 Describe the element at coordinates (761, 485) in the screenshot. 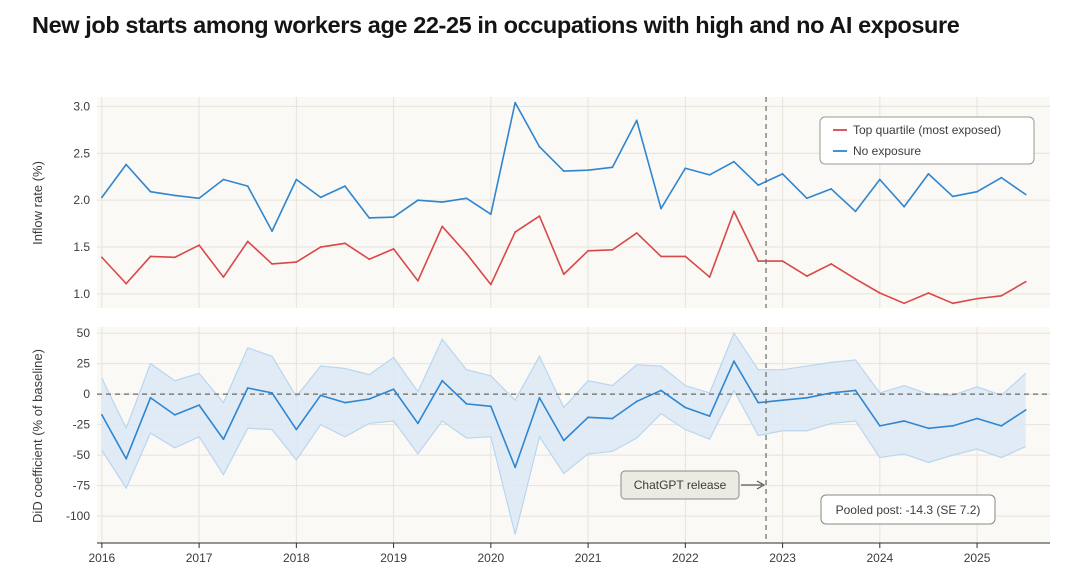

I see `chatgpt-release-arrowhead` at that location.